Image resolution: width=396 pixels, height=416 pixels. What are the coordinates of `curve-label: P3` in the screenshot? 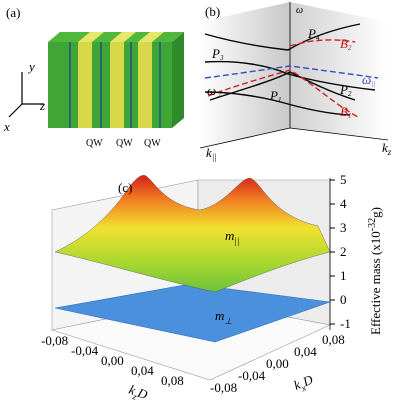 It's located at (217, 54).